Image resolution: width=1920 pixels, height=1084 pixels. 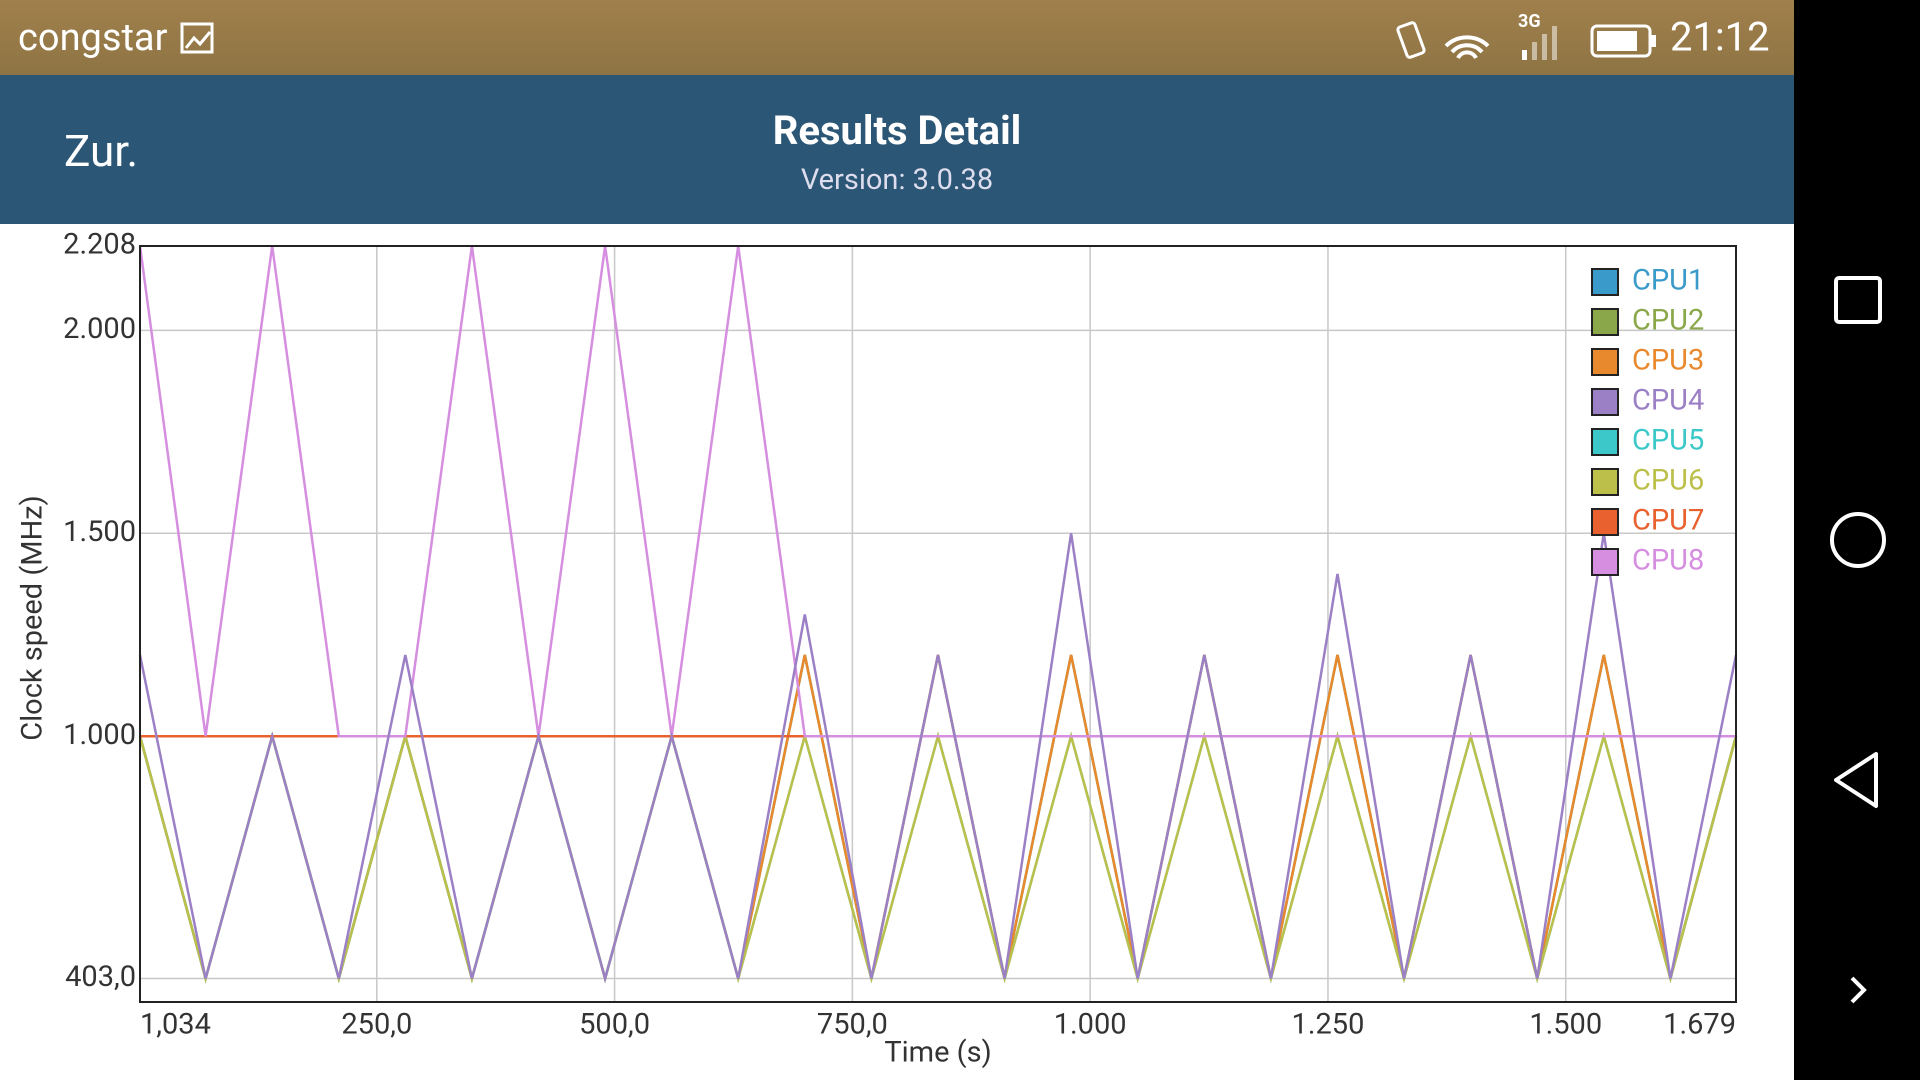 What do you see at coordinates (1699, 1025) in the screenshot?
I see `x-tick-label: 1.679` at bounding box center [1699, 1025].